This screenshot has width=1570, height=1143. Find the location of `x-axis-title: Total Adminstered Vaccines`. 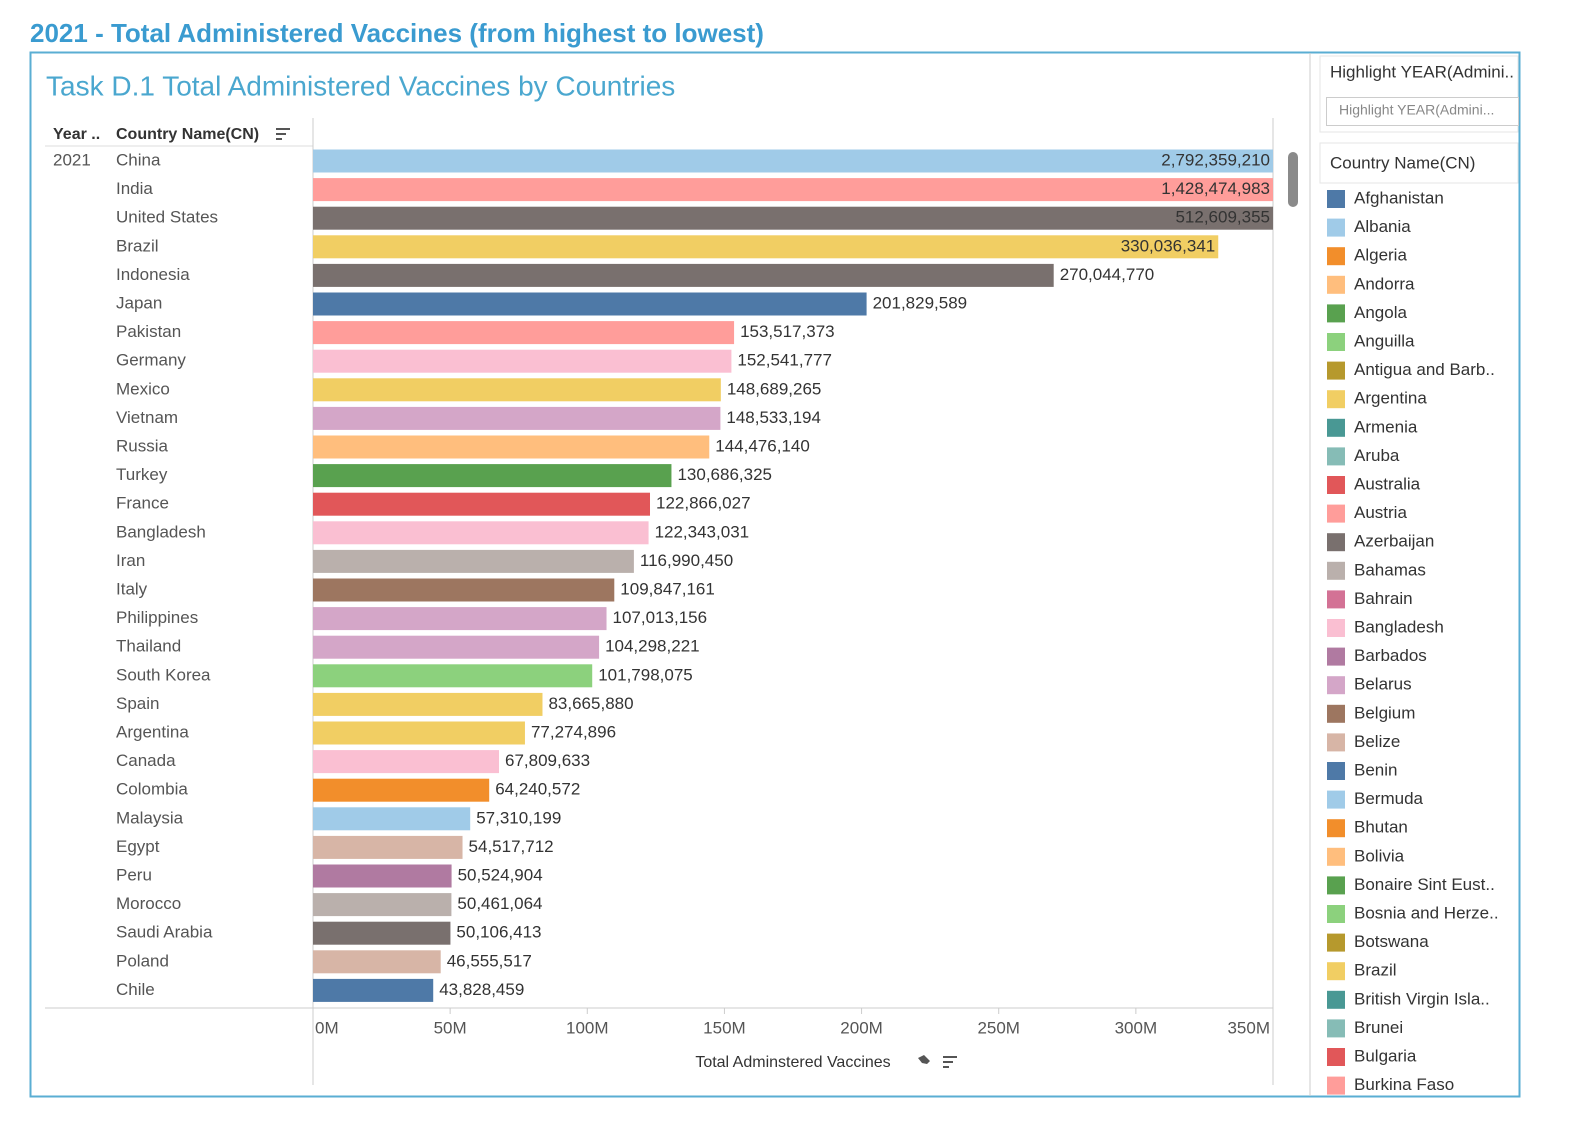

x-axis-title: Total Adminstered Vaccines is located at coordinates (792, 1062).